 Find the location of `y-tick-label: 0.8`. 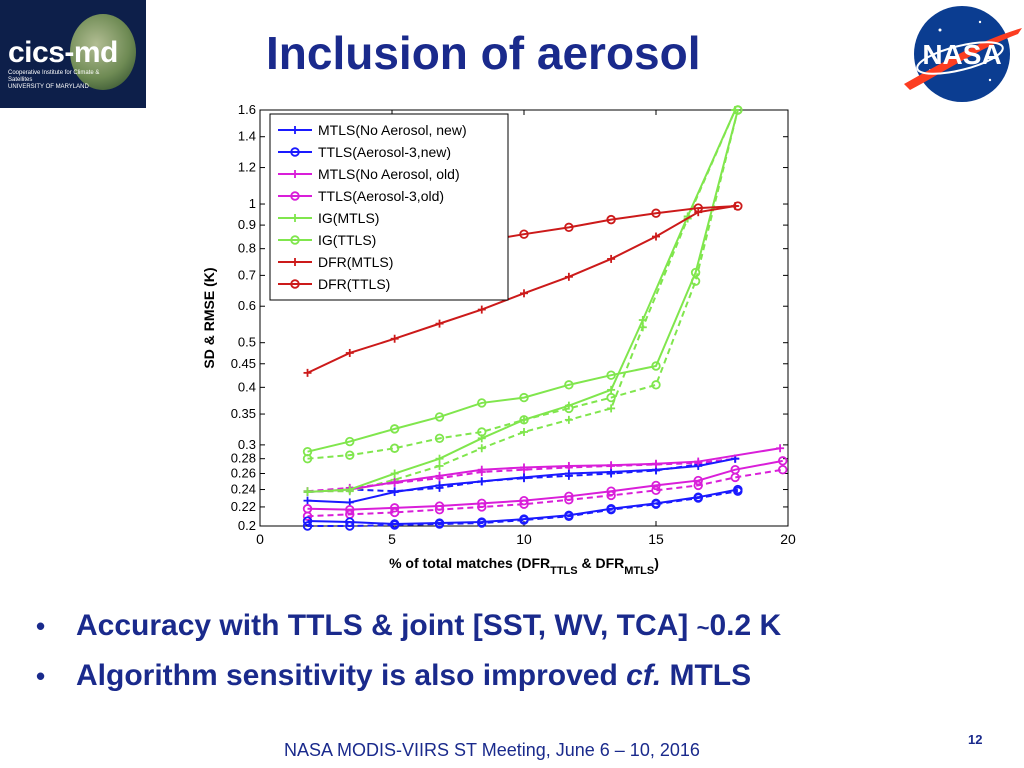

y-tick-label: 0.8 is located at coordinates (247, 248).